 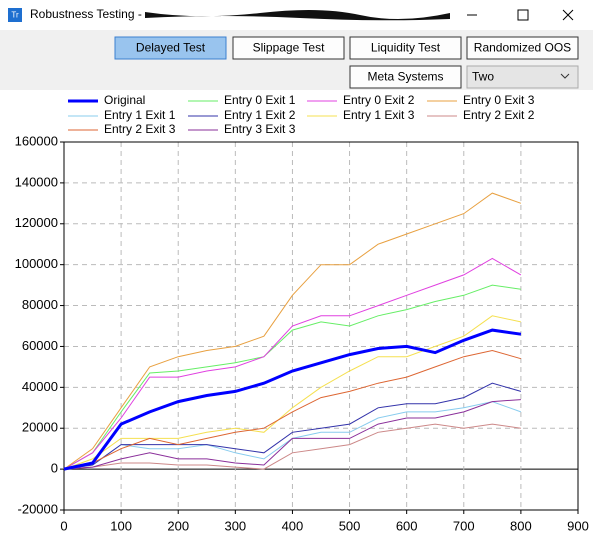 What do you see at coordinates (379, 100) in the screenshot?
I see `legend-label: Entry 0 Exit 2` at bounding box center [379, 100].